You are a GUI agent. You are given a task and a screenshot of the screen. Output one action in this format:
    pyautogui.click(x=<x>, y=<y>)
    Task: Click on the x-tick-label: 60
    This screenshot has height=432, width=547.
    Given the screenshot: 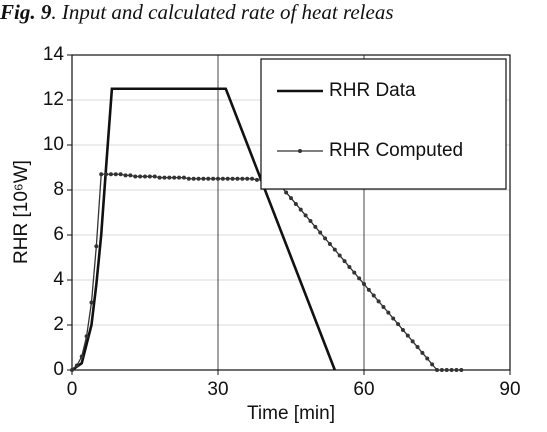 What is the action you would take?
    pyautogui.click(x=363, y=389)
    